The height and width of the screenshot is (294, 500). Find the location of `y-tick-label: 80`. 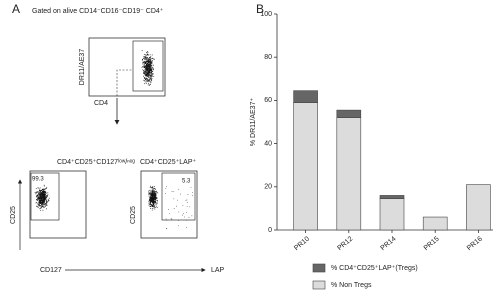

y-tick-label: 80 is located at coordinates (268, 57).